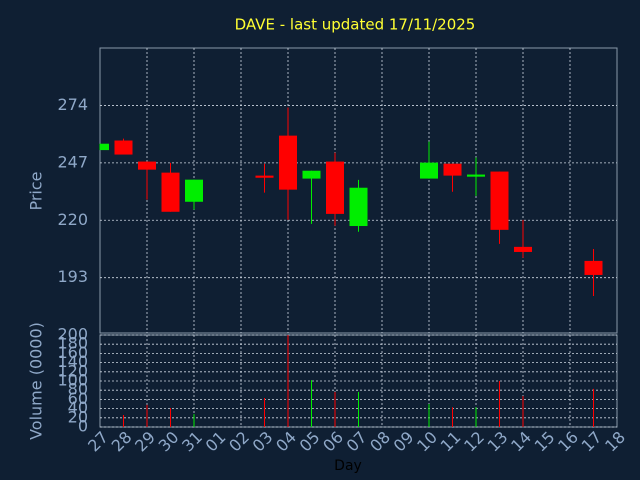 The width and height of the screenshot is (640, 480). I want to click on y2-tick-label: 160, so click(72, 352).